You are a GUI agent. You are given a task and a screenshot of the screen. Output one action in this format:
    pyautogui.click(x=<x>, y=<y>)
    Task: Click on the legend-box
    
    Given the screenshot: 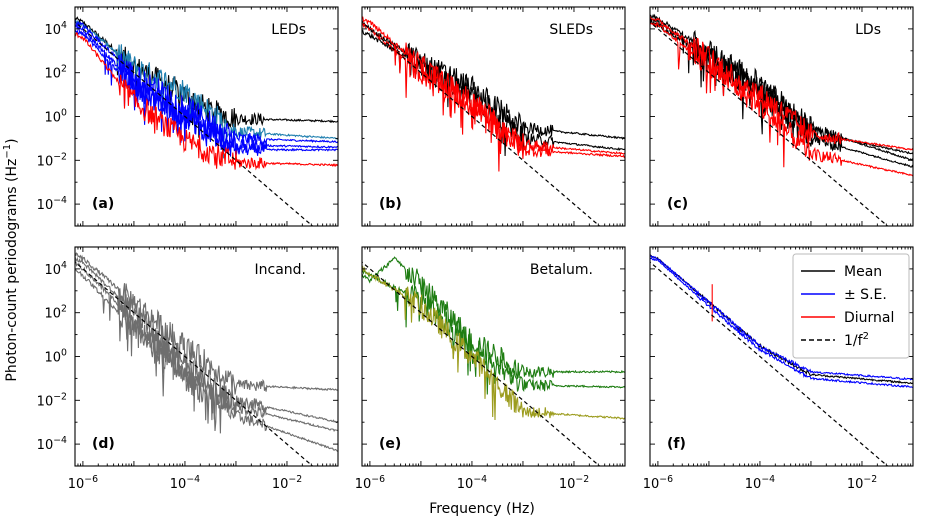 What is the action you would take?
    pyautogui.click(x=851, y=306)
    